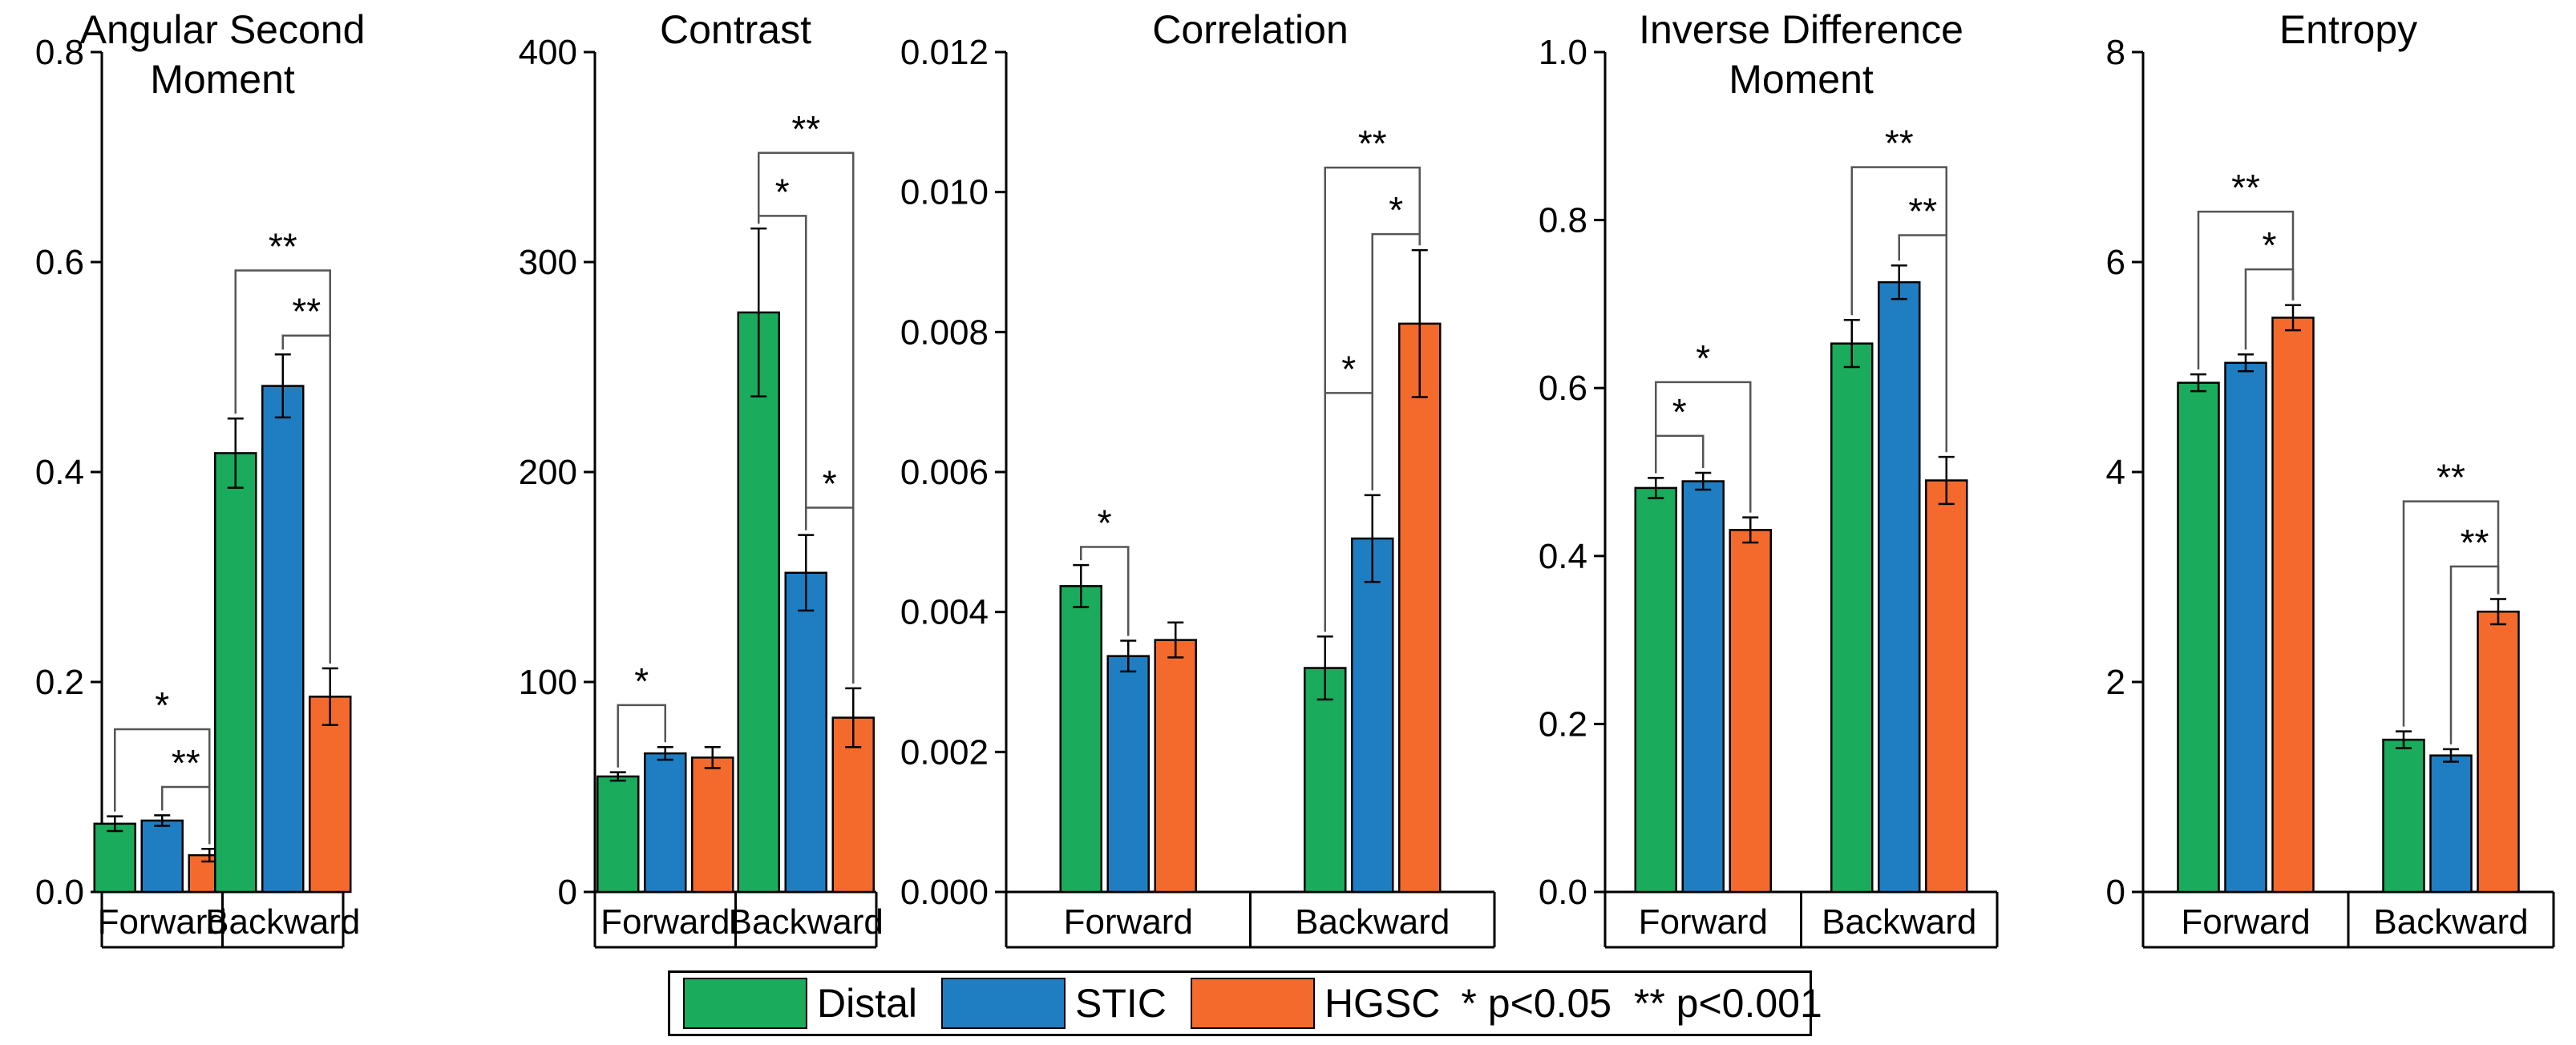  Describe the element at coordinates (1679, 412) in the screenshot. I see `significance-label-inverse-difference-moment-1: *` at that location.